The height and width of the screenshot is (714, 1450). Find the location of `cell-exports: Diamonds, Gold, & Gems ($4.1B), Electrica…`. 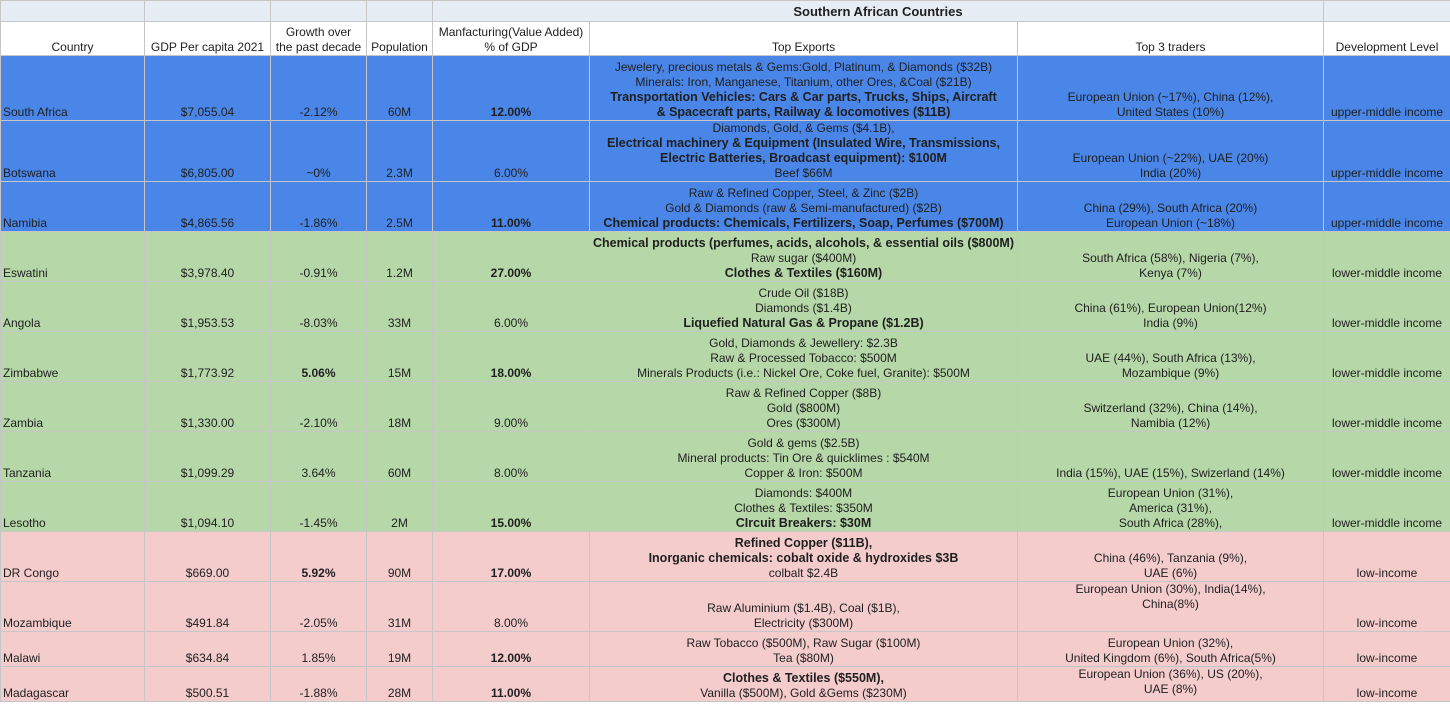

cell-exports: Diamonds, Gold, & Gems ($4.1B), Electrica… is located at coordinates (803, 151).